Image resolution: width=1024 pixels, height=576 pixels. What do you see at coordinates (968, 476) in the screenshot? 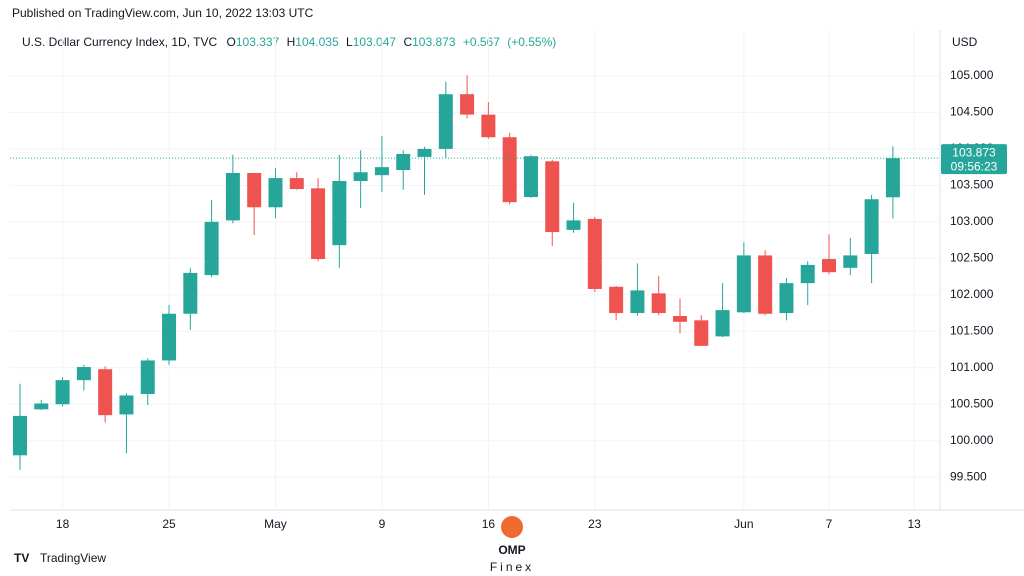
I see `y-tick-label: 99.500` at bounding box center [968, 476].